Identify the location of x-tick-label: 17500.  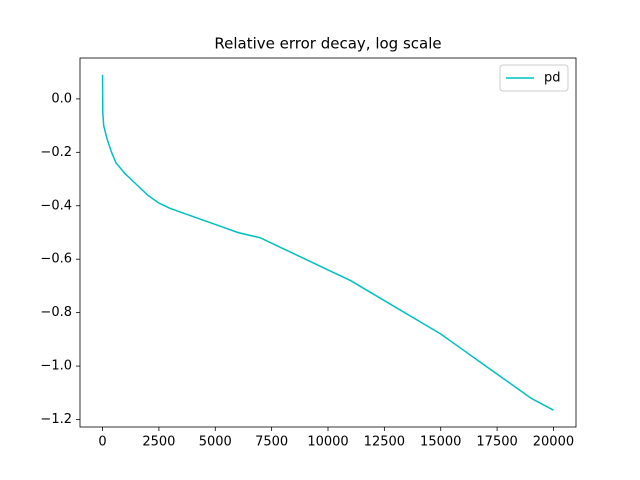
(496, 442).